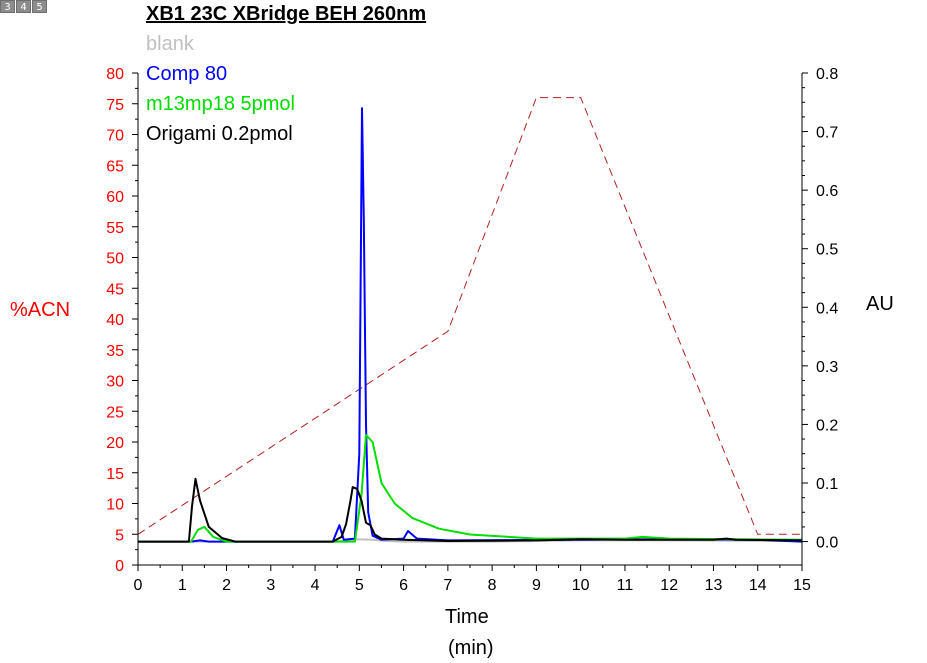 This screenshot has width=927, height=663. Describe the element at coordinates (581, 585) in the screenshot. I see `x-tick-label: 10` at that location.